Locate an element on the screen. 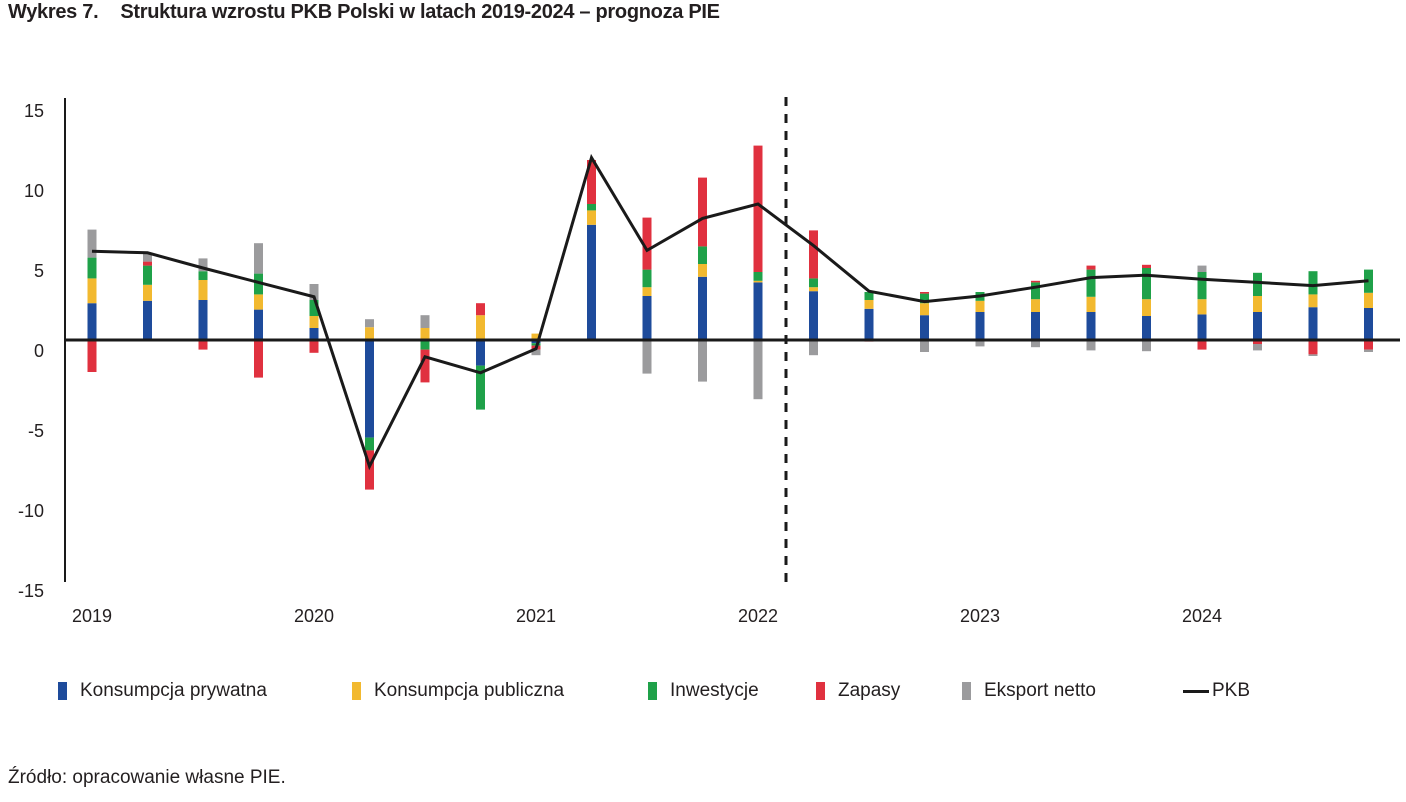  bar-zapasy-2024Q2 is located at coordinates (1257, 342).